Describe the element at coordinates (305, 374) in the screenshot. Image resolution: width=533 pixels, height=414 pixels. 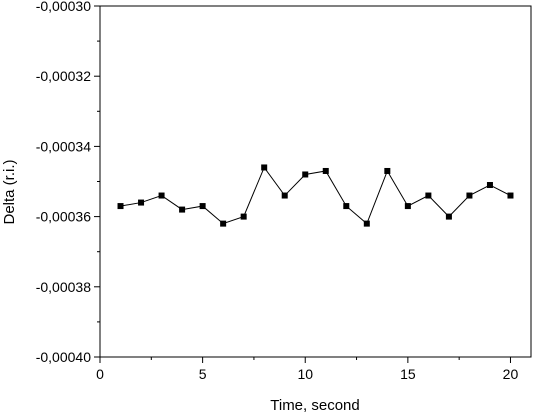
I see `x-tick-label: 10` at that location.